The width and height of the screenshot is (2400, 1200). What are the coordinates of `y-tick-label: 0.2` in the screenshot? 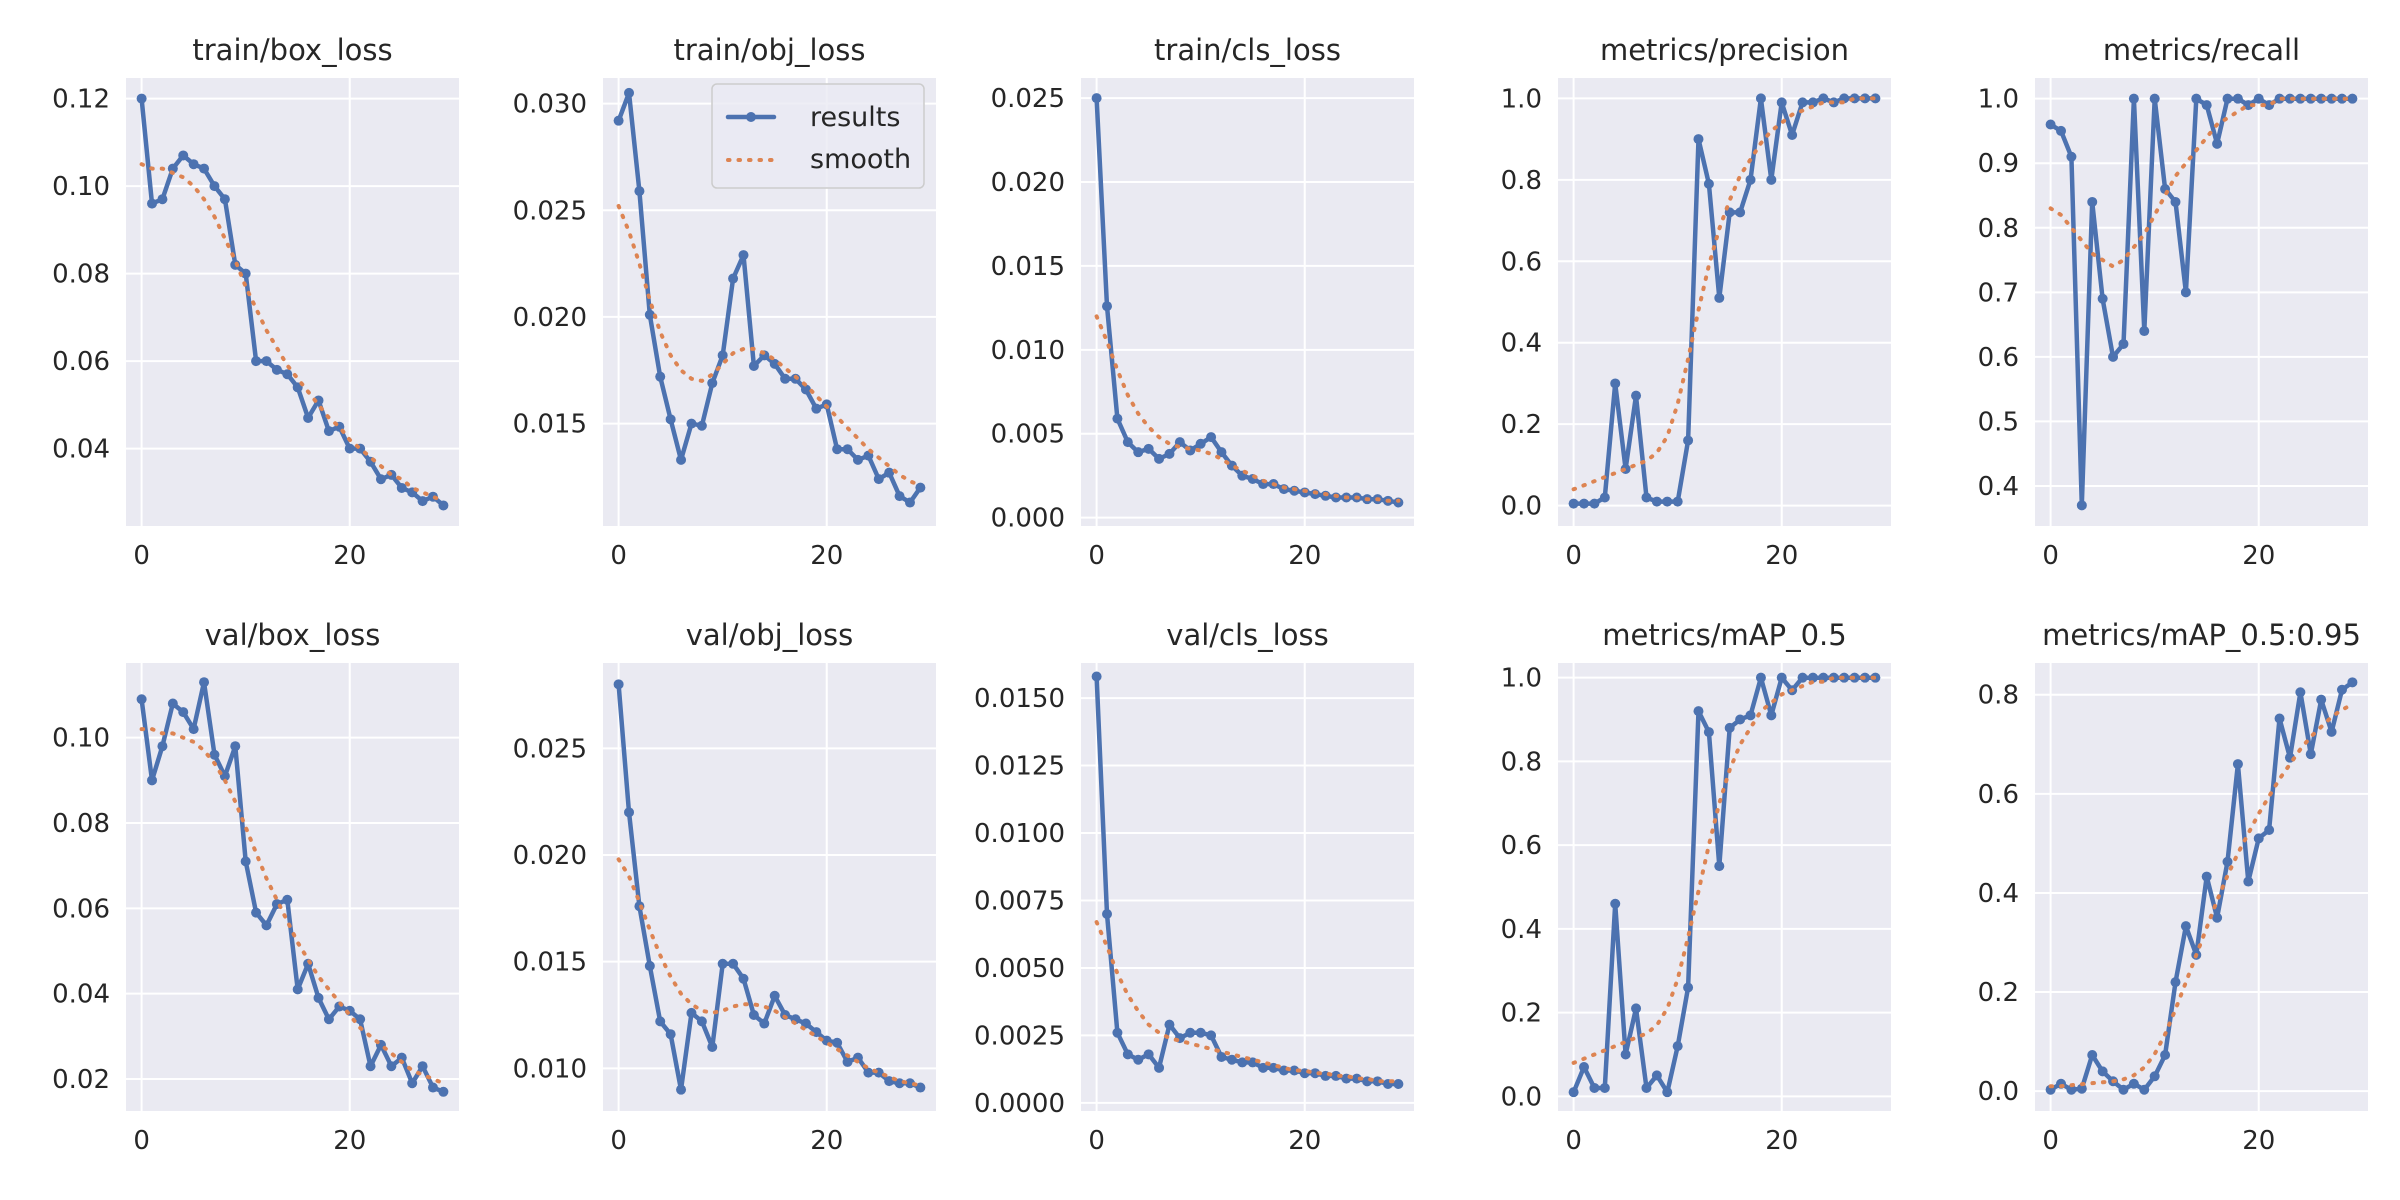 It's located at (1998, 993).